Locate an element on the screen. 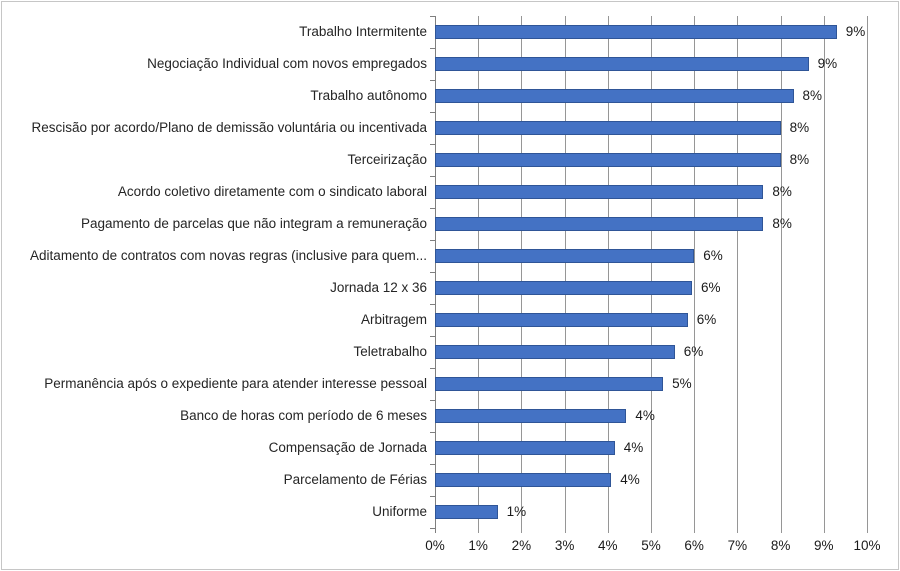  category-label: Compensação de Jornada is located at coordinates (347, 447).